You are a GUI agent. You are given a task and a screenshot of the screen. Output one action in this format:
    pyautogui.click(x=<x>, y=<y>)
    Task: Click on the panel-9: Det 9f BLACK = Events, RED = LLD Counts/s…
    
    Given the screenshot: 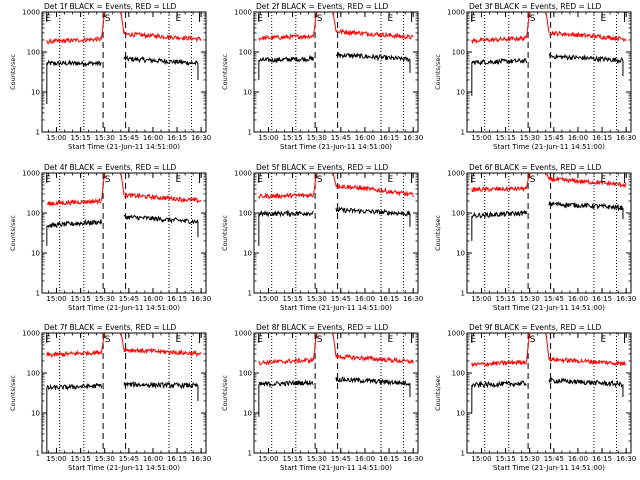 What is the action you would take?
    pyautogui.click(x=535, y=397)
    